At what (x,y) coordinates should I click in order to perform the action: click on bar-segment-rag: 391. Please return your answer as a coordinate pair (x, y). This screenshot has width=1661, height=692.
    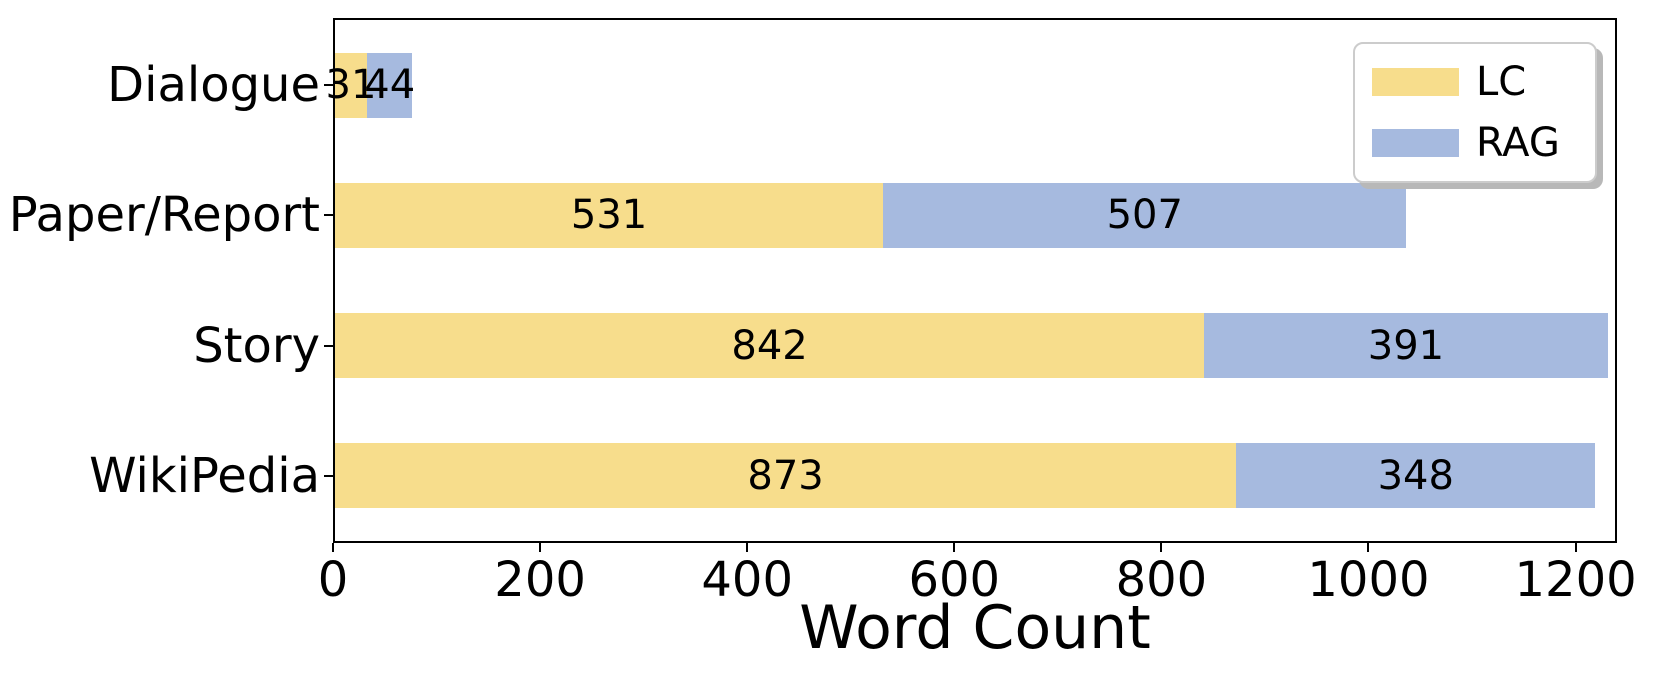
    Looking at the image, I should click on (1406, 346).